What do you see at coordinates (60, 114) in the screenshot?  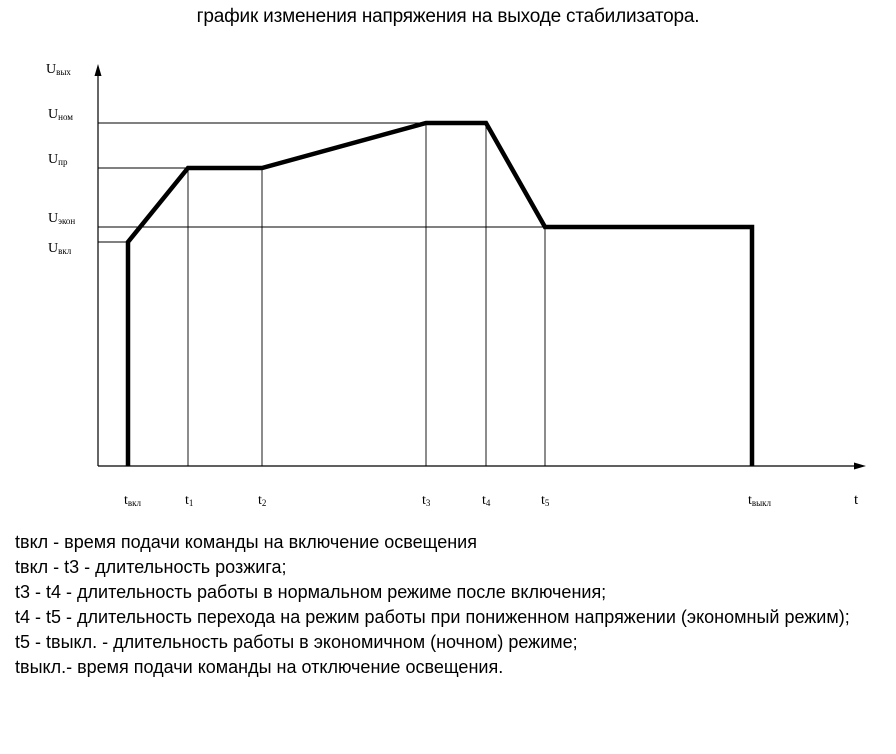 I see `level-label-nom: Uном` at bounding box center [60, 114].